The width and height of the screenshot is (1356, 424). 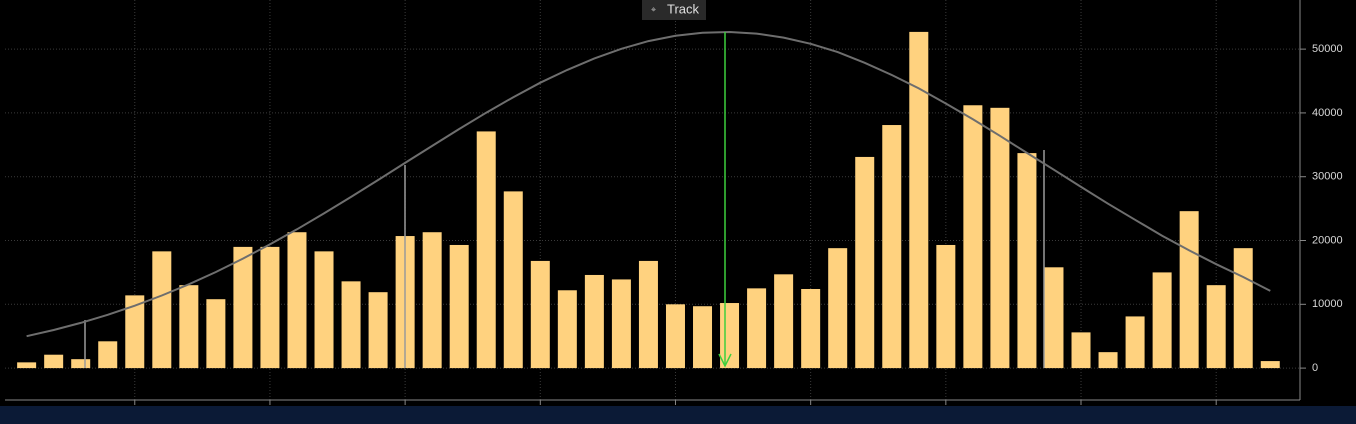 I want to click on y-tick-label: 0, so click(x=1315, y=368).